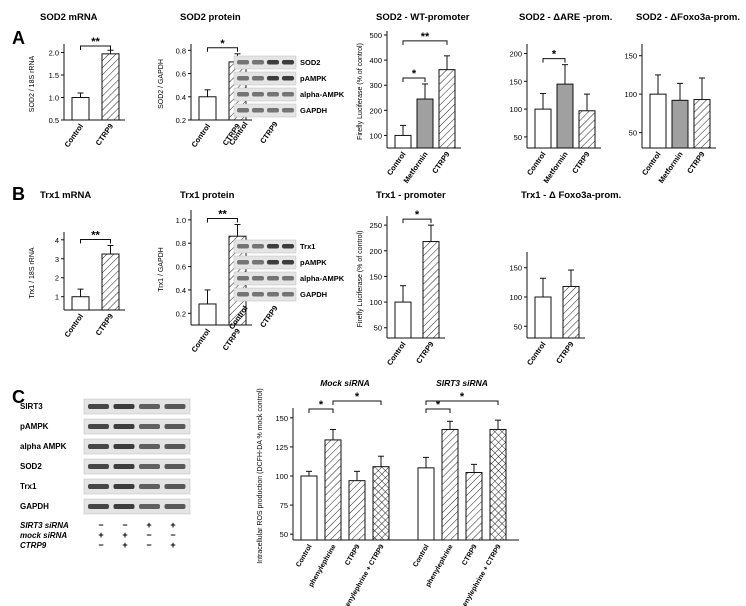 This screenshot has height=606, width=746. Describe the element at coordinates (322, 278) in the screenshot. I see `blot-label: alpha-AMPK` at that location.